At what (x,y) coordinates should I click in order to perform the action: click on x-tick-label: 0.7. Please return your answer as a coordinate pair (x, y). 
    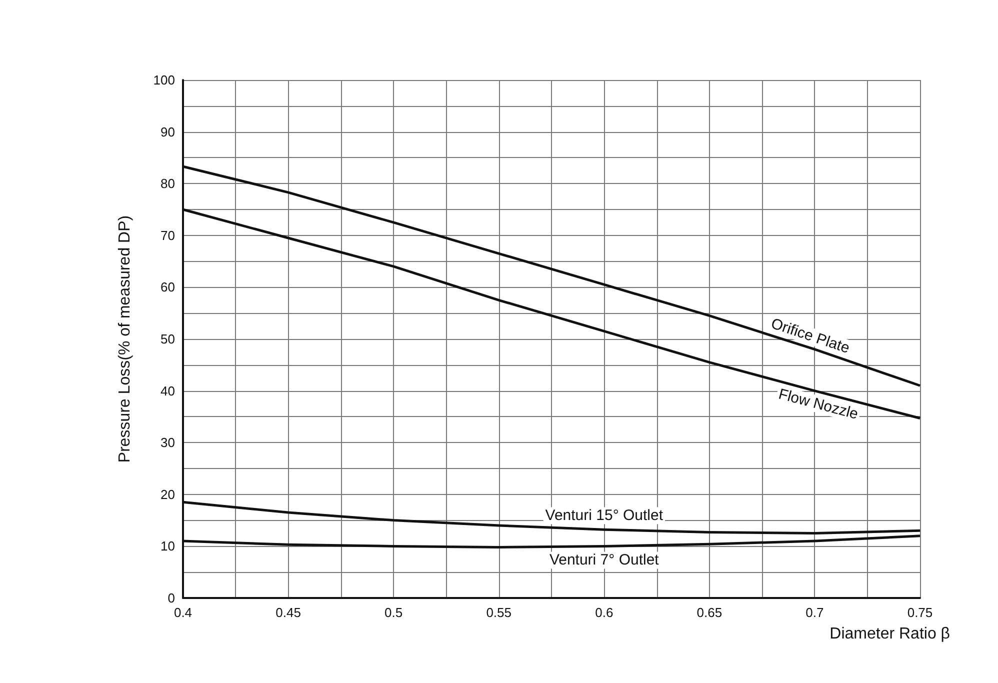
    Looking at the image, I should click on (815, 612).